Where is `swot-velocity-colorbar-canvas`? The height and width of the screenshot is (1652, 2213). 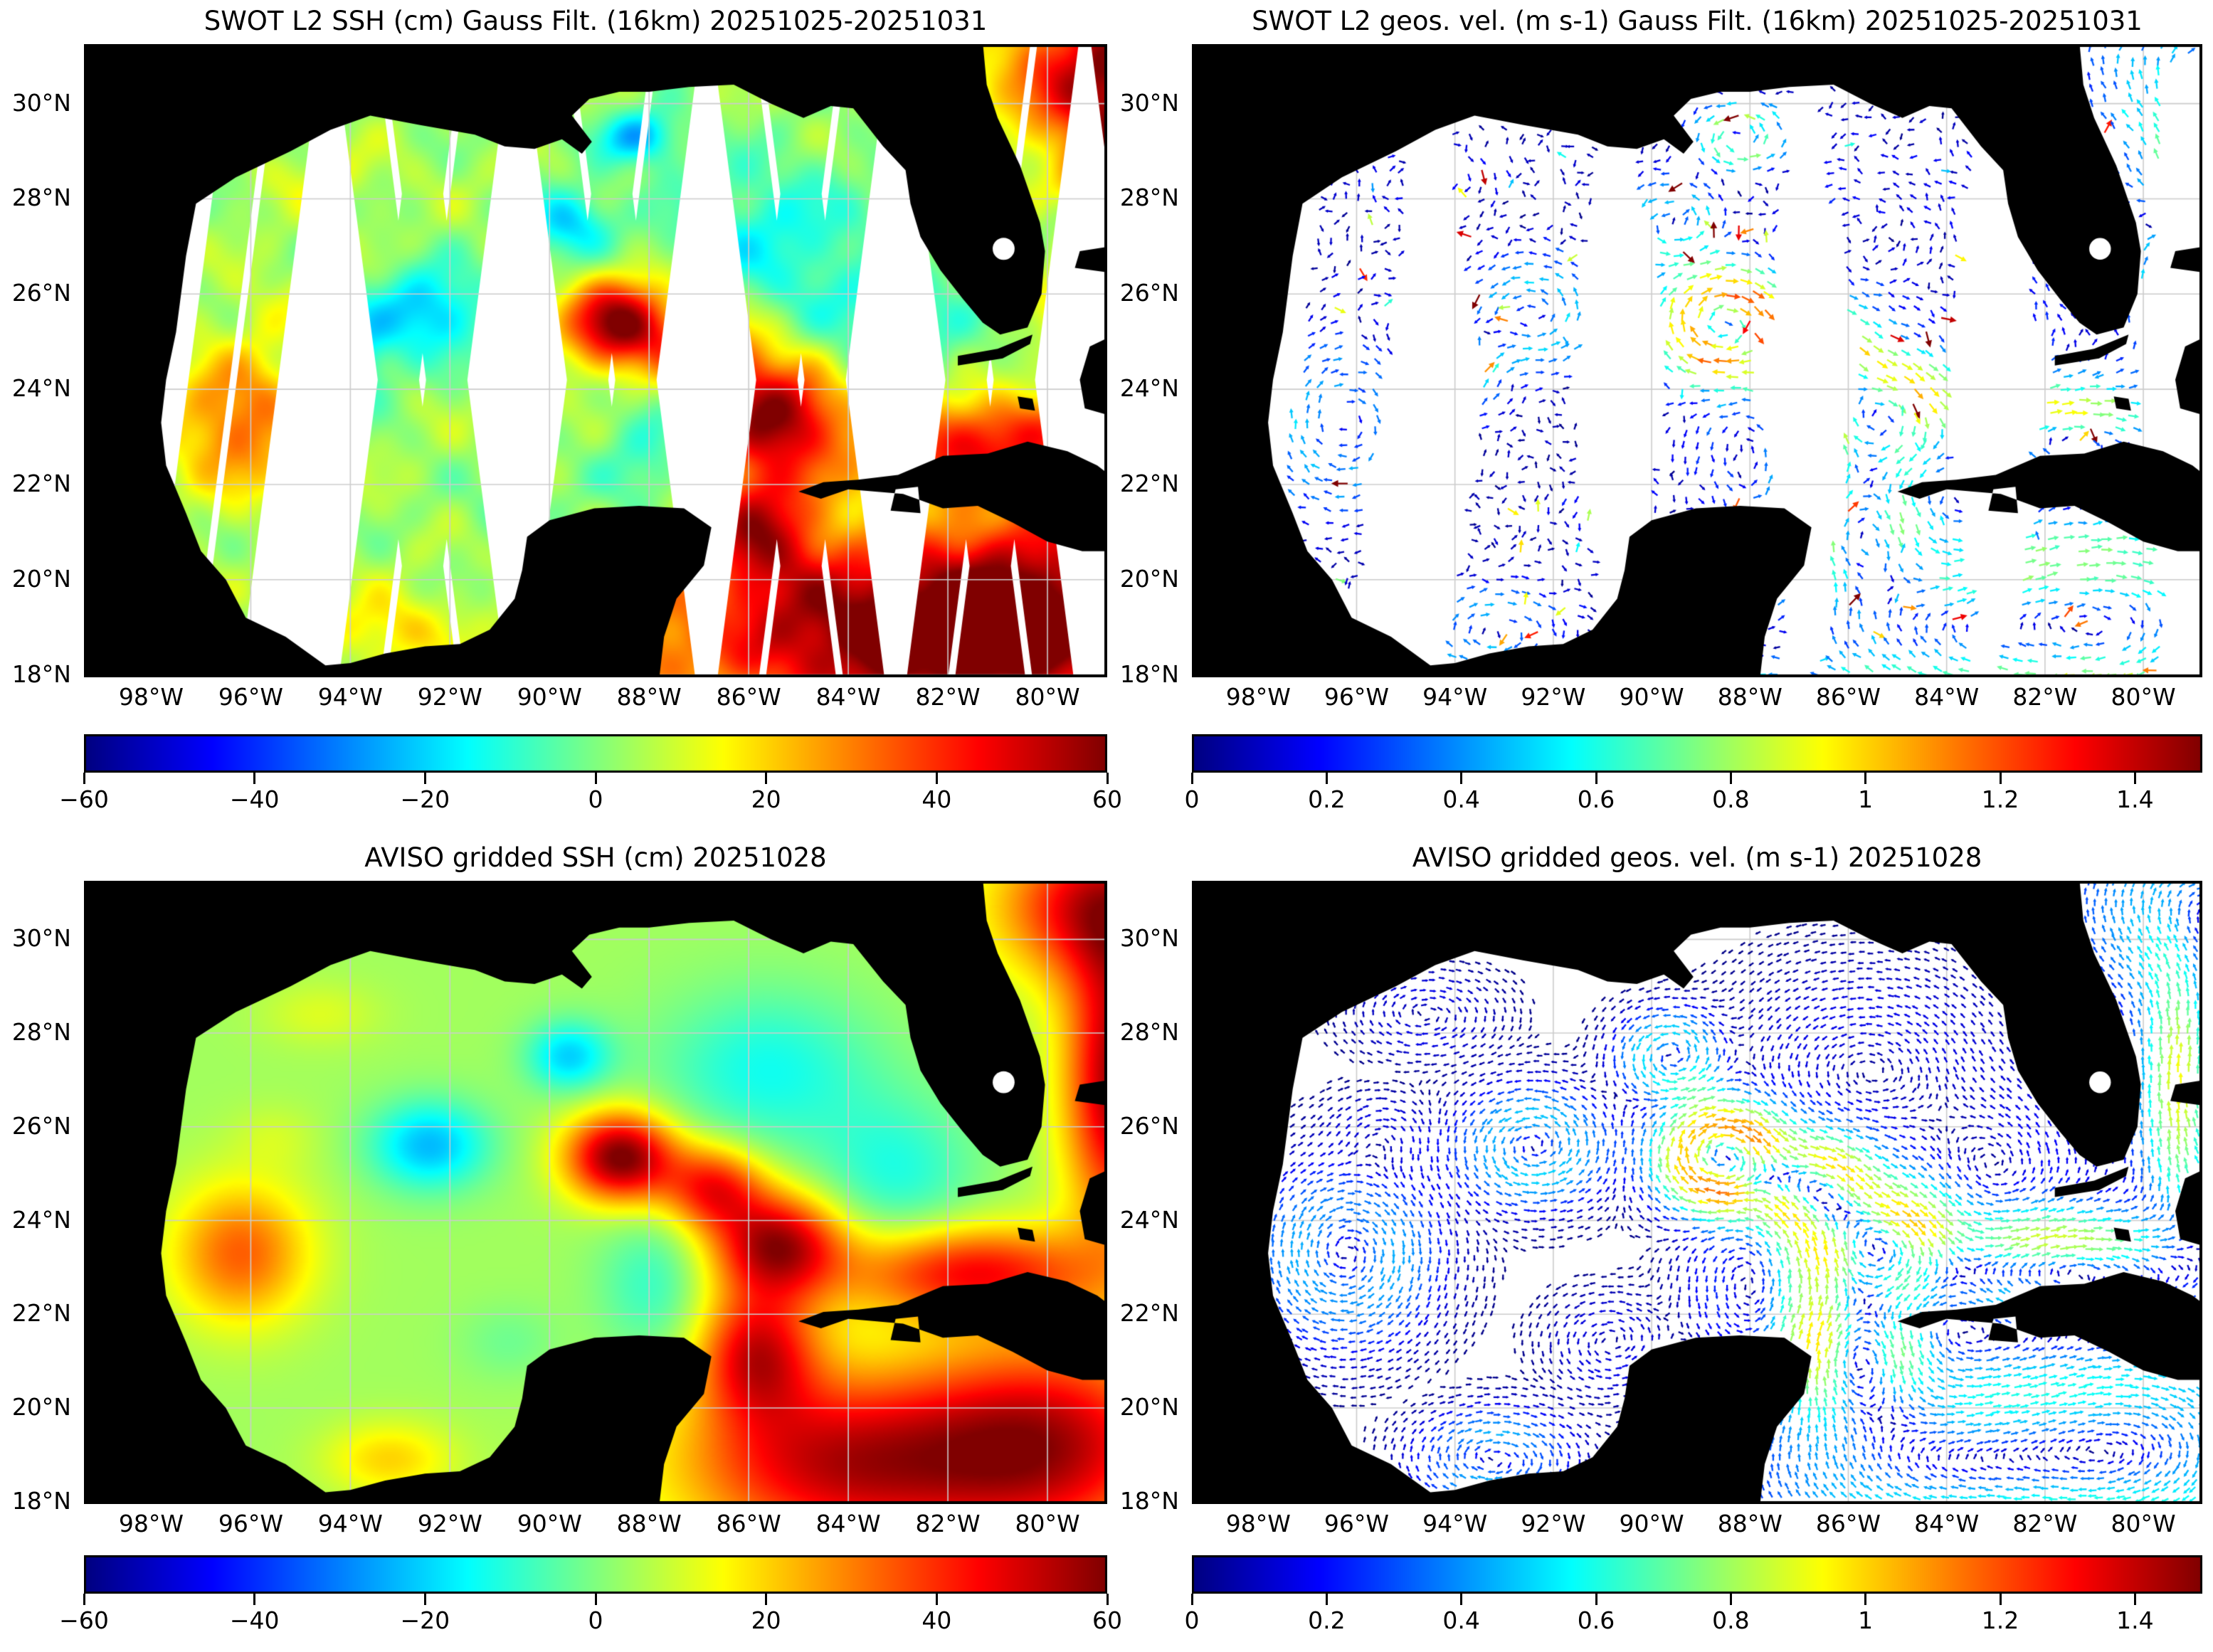 swot-velocity-colorbar-canvas is located at coordinates (1697, 753).